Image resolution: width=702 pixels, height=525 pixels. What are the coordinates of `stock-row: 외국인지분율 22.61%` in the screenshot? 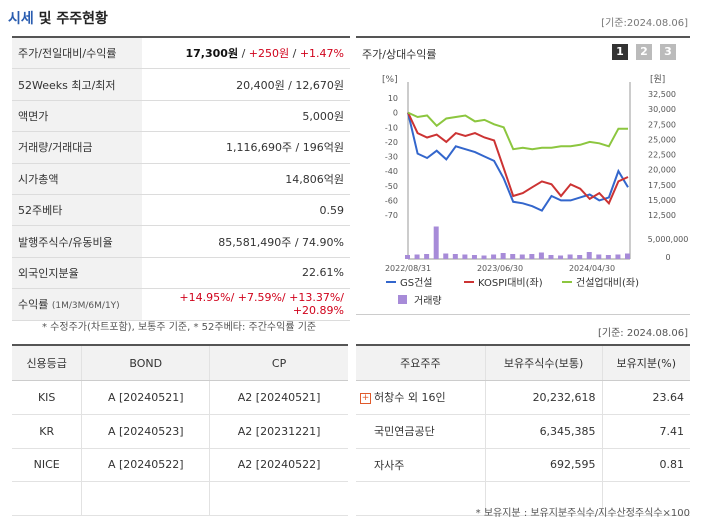 It's located at (181, 273).